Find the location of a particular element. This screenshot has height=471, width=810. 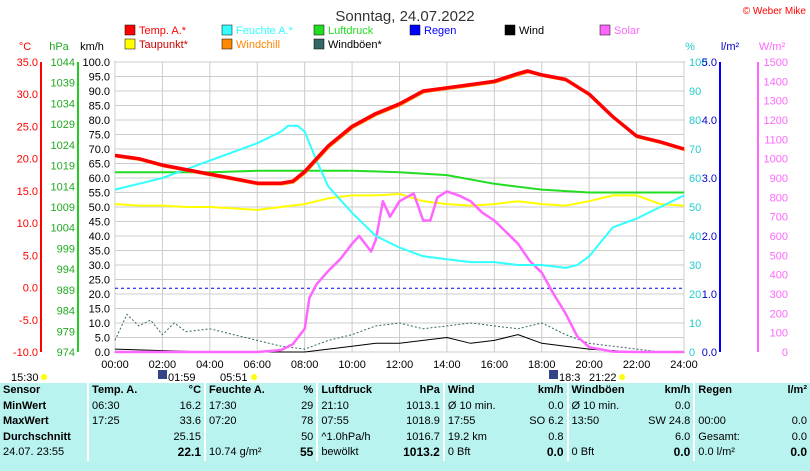

stats-cell: 13:50 is located at coordinates (603, 422).